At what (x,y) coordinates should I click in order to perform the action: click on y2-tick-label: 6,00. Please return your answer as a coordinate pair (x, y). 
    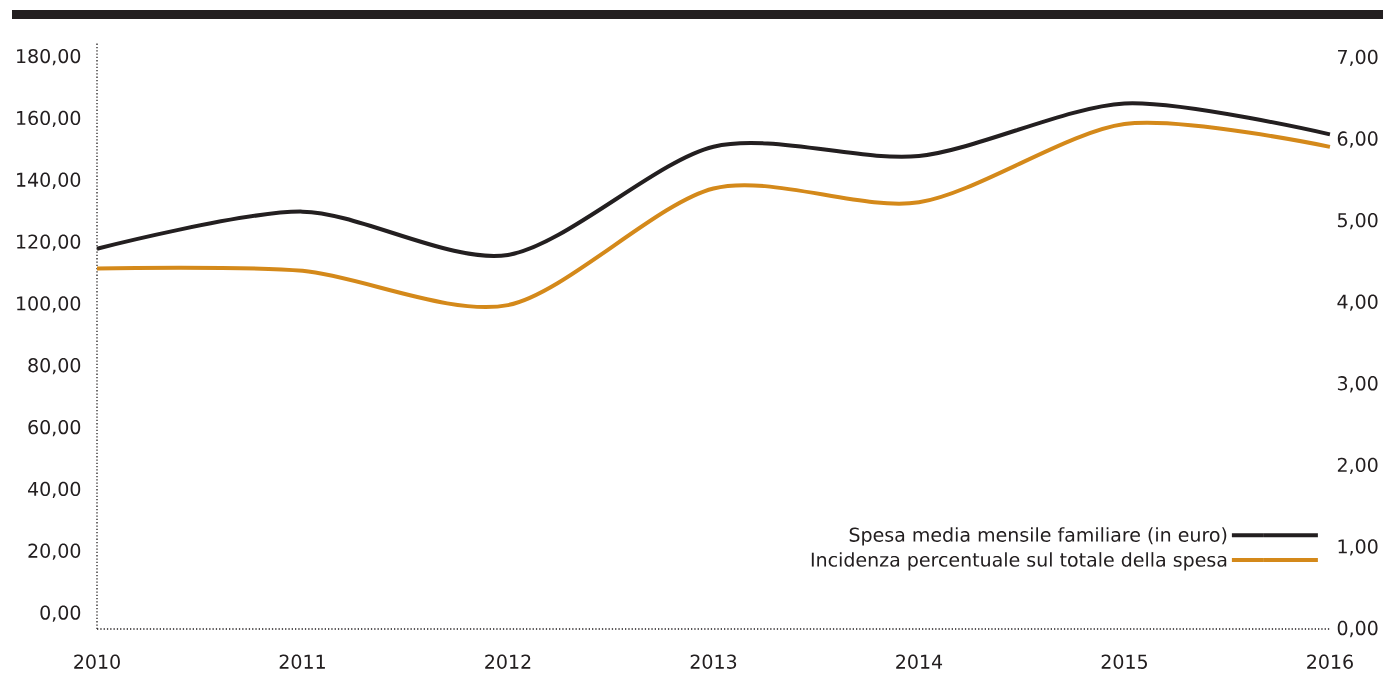
    Looking at the image, I should click on (1357, 139).